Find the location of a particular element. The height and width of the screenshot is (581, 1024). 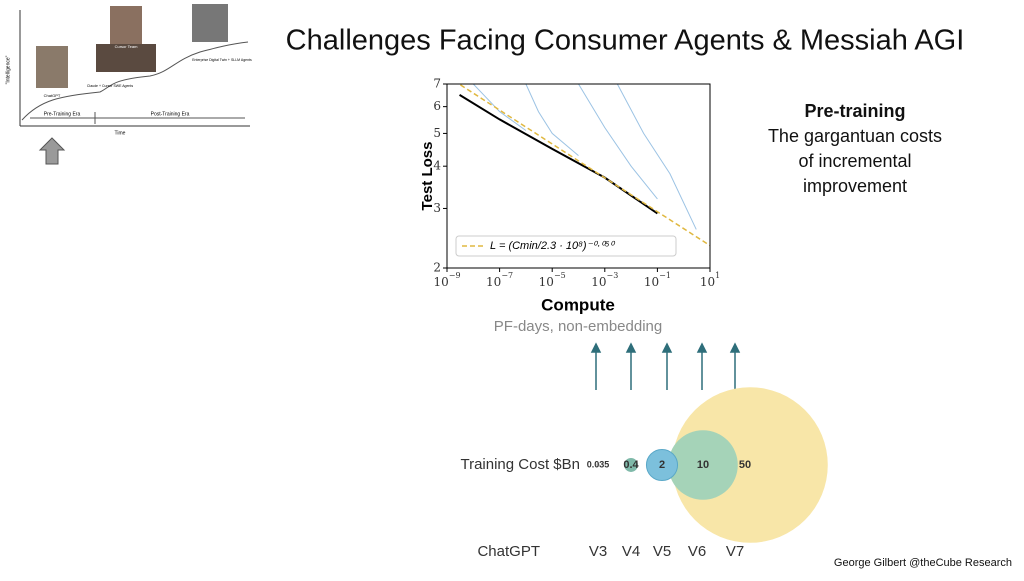

y-tick-label: 5 is located at coordinates (437, 133).